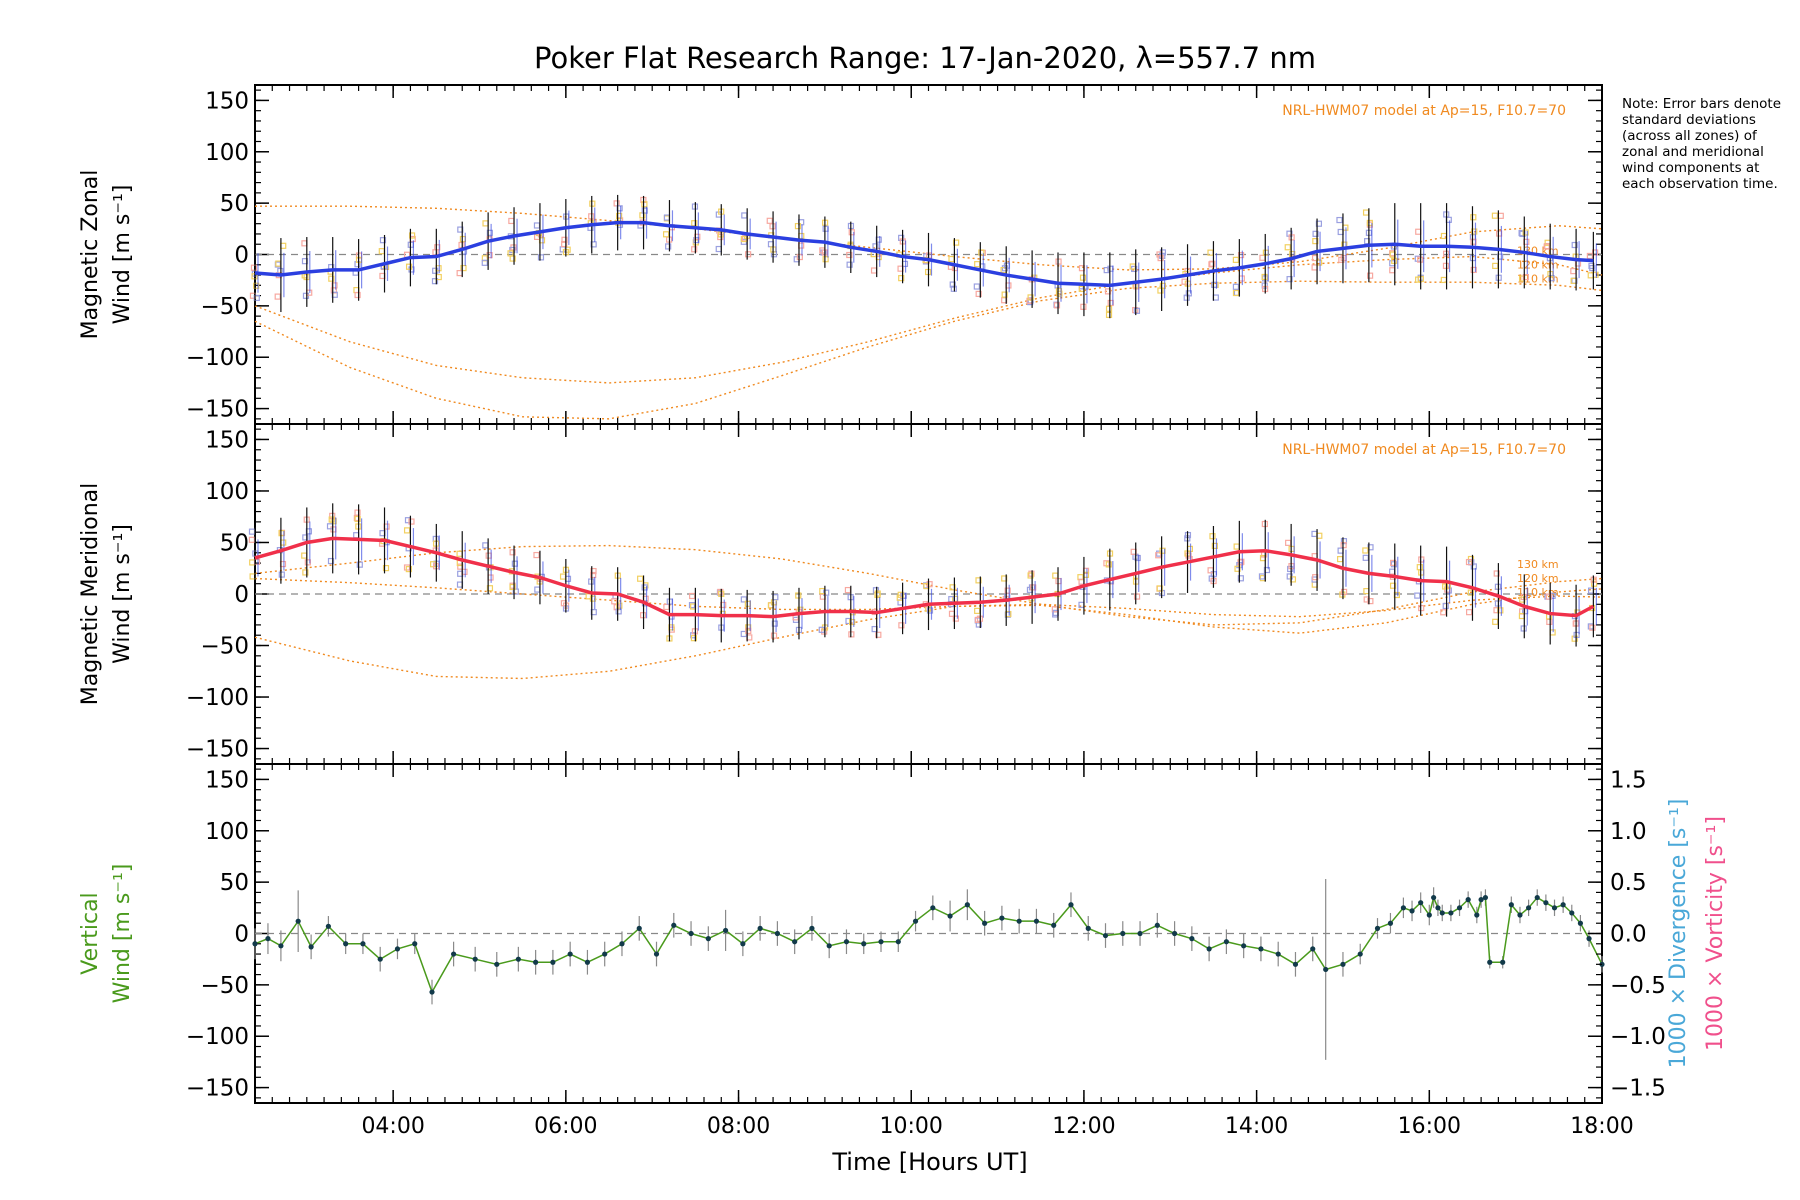  I want to click on y-tick-label: −100, so click(217, 698).